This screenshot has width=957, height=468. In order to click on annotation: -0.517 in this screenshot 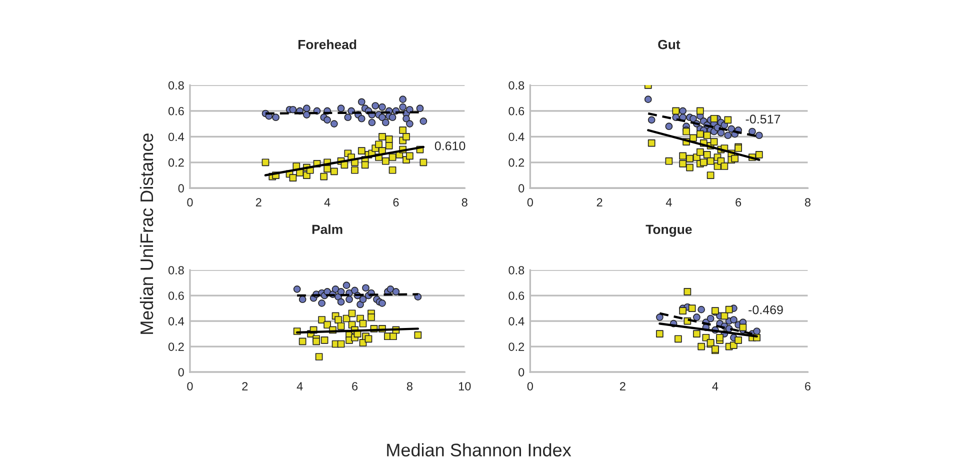, I will do `click(763, 119)`.